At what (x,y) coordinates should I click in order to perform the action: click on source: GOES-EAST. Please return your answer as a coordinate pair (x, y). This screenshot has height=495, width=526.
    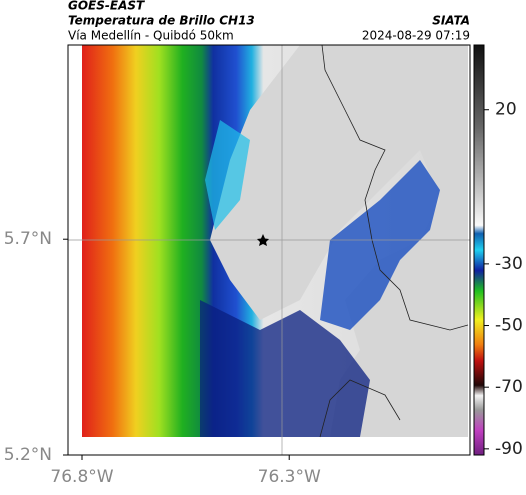
    Looking at the image, I should click on (106, 6).